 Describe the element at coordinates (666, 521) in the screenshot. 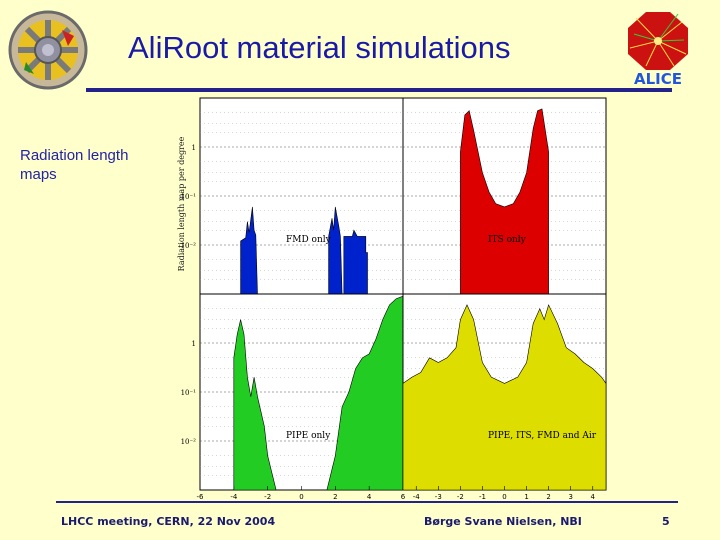

I see `page-number: 5` at that location.